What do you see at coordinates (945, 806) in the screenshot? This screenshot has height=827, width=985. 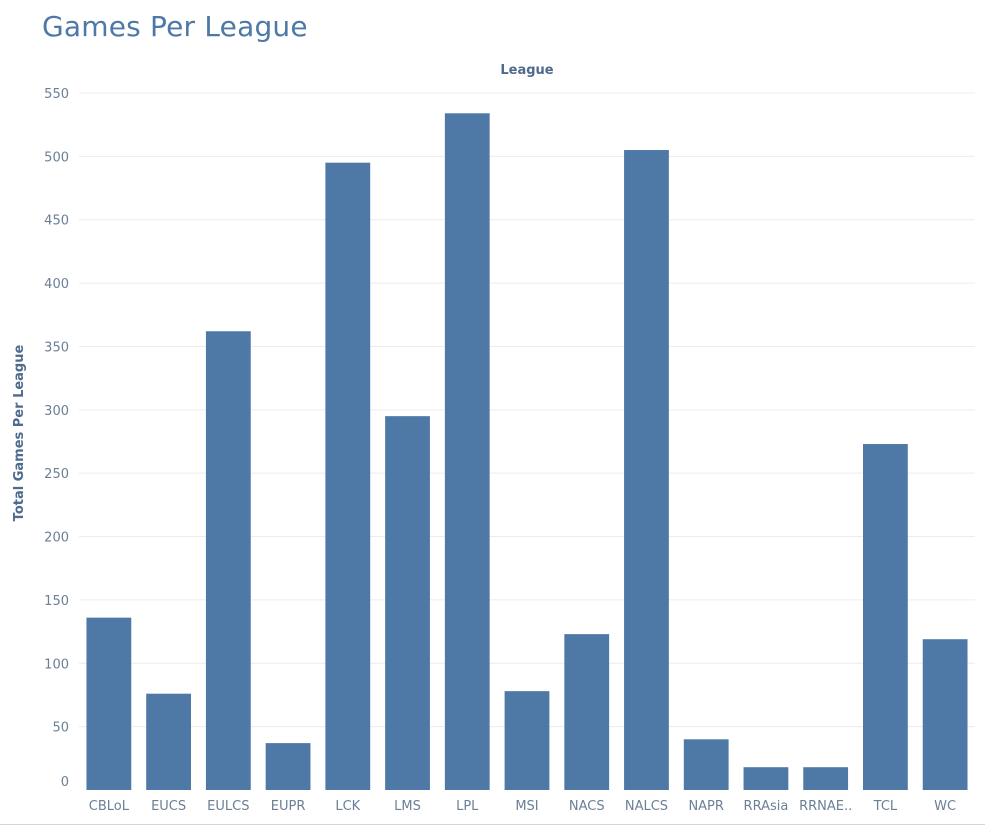 I see `x-tick-label: WC` at bounding box center [945, 806].